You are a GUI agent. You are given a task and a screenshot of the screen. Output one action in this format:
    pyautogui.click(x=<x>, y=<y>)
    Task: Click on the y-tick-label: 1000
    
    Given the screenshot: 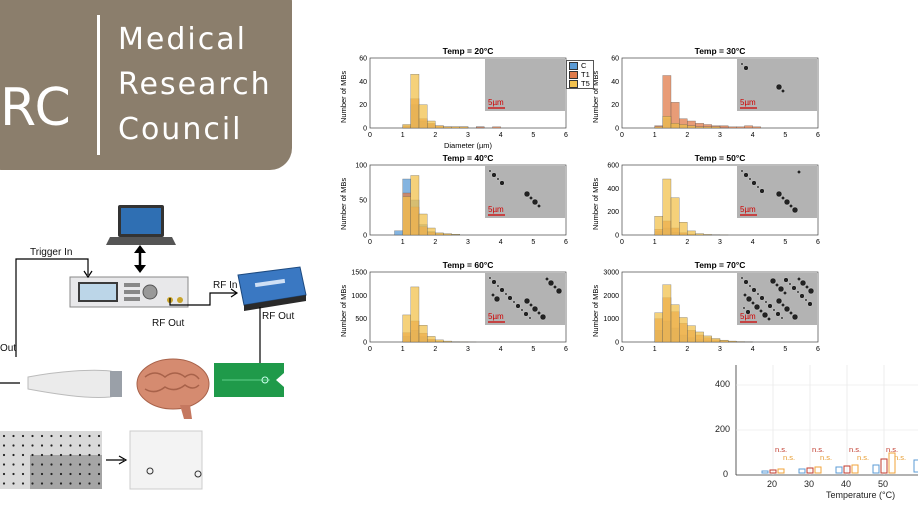 What is the action you would take?
    pyautogui.click(x=359, y=296)
    